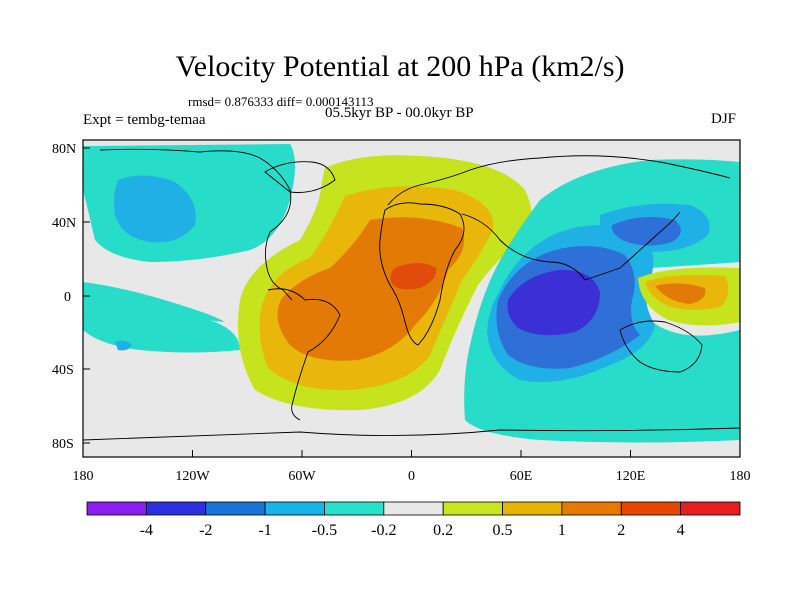  What do you see at coordinates (400, 66) in the screenshot?
I see `map-title: Velocity Potential at 200 hPa (km2/s)` at bounding box center [400, 66].